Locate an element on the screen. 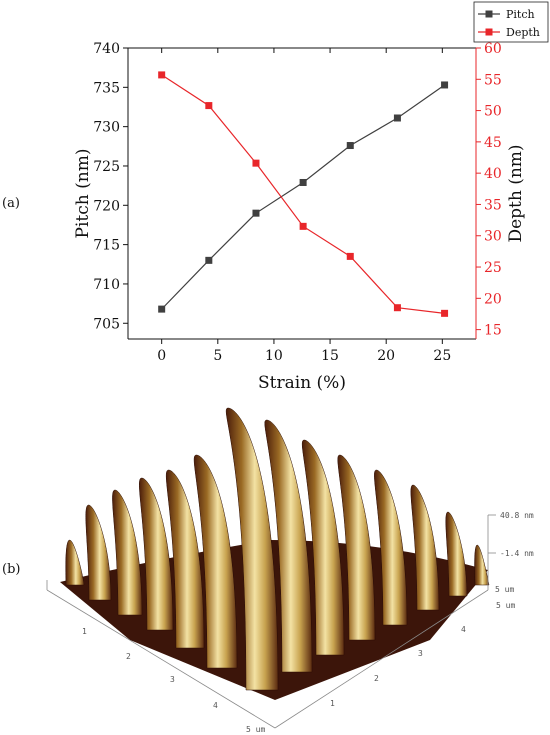 The image size is (550, 735). x-tick-label-5: 25 is located at coordinates (442, 356).